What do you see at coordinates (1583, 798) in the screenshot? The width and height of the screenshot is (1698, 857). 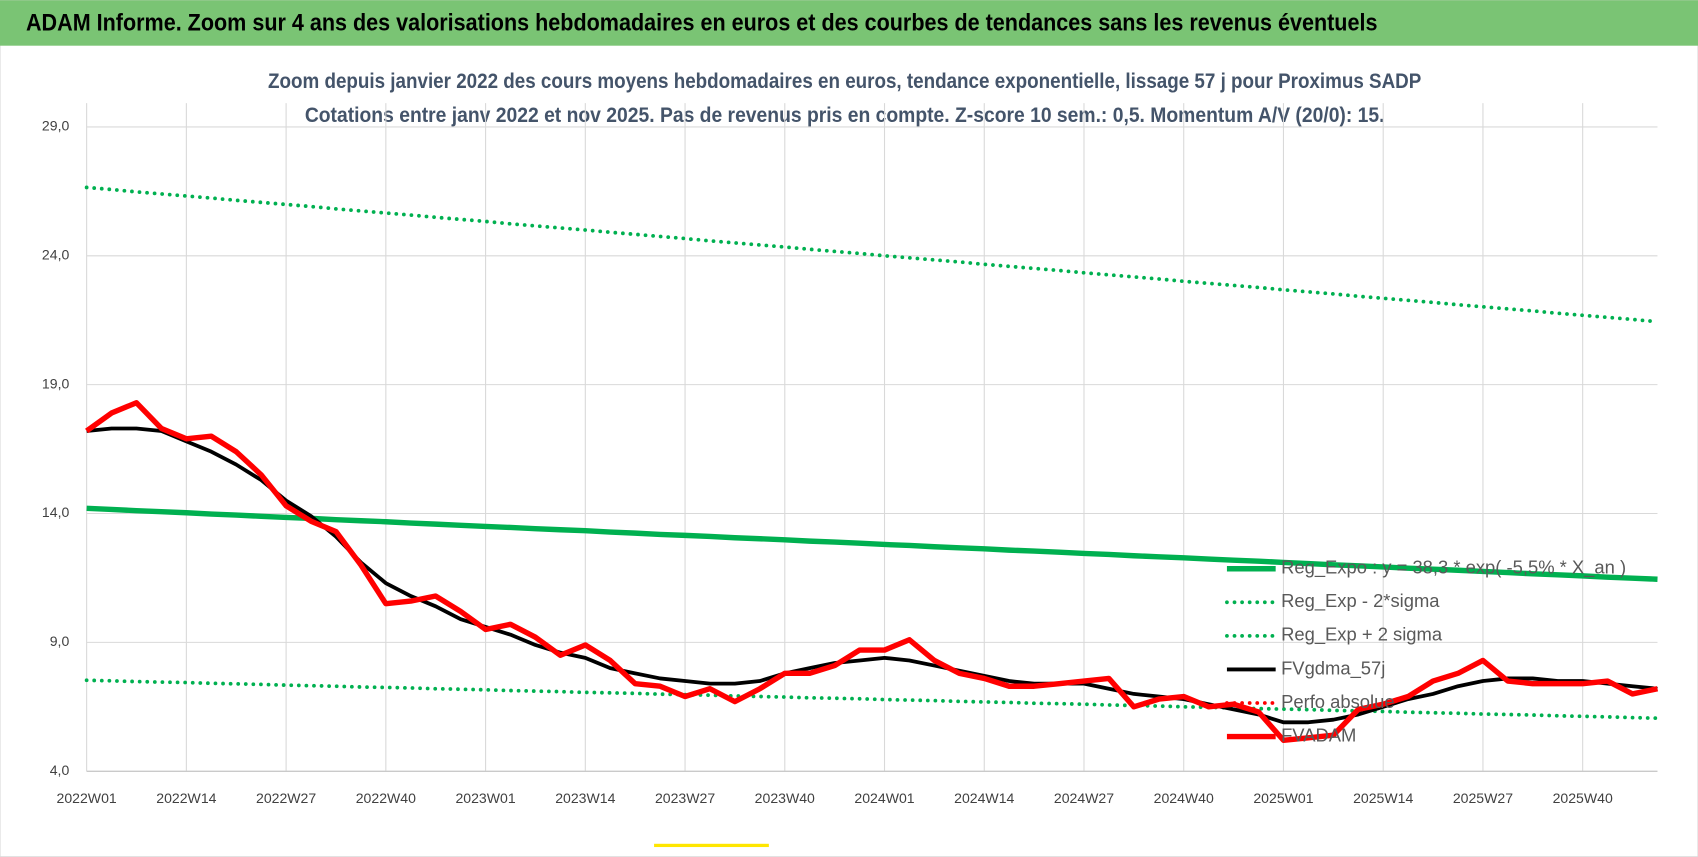 I see `x-tick-label: 2025W40` at bounding box center [1583, 798].